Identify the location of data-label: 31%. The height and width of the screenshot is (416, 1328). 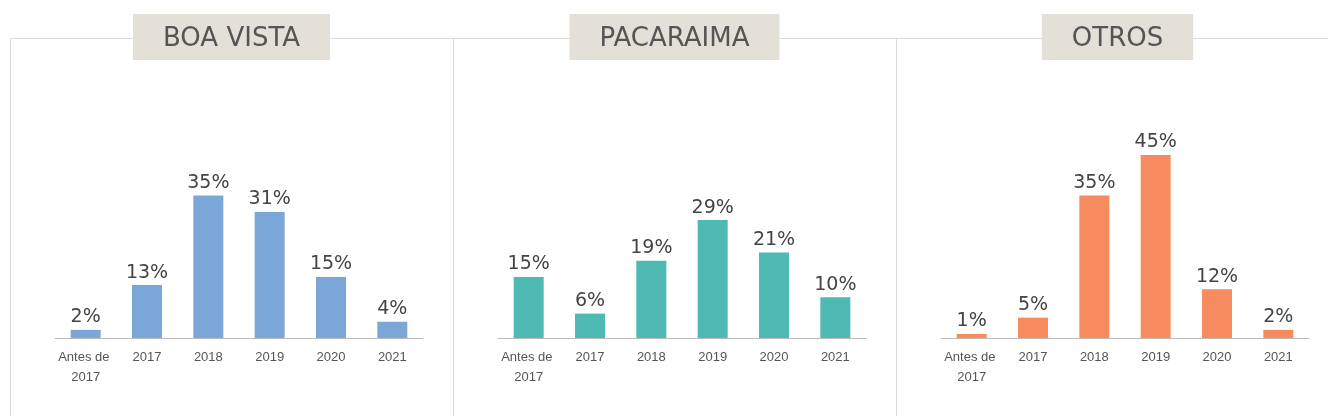
(269, 197).